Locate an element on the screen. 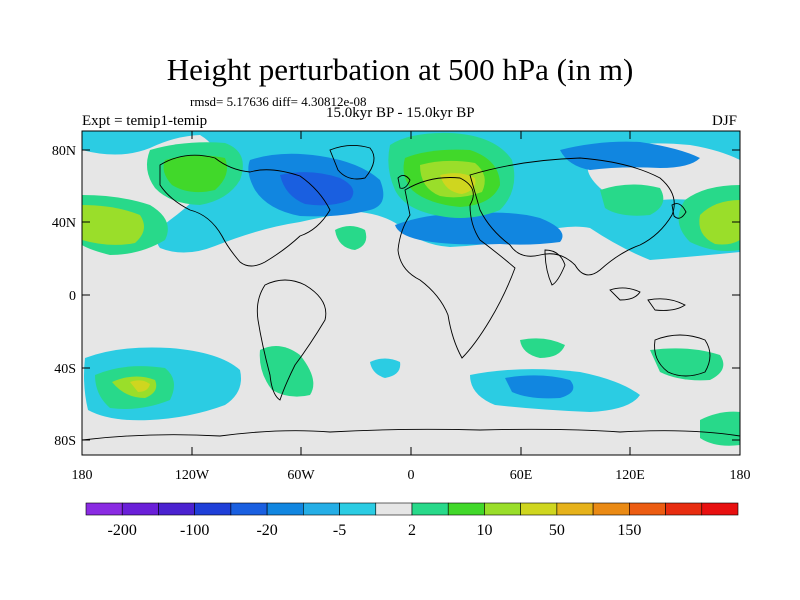 This screenshot has width=800, height=600. lon-tick-label: 60W is located at coordinates (301, 475).